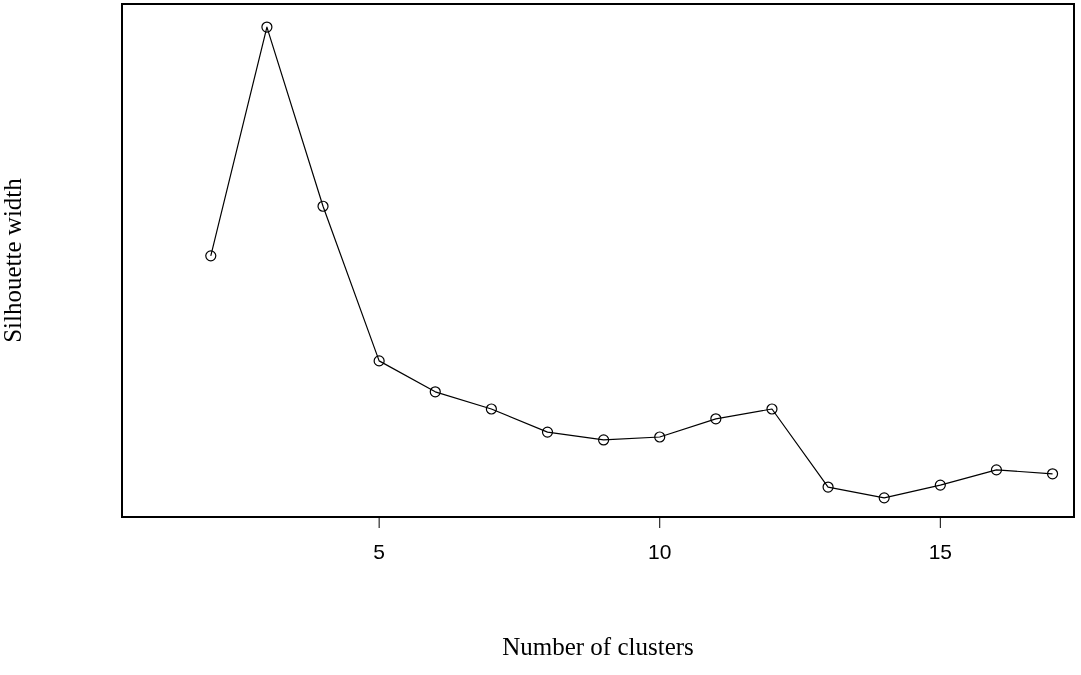  What do you see at coordinates (940, 551) in the screenshot?
I see `x-tick-label: 15` at bounding box center [940, 551].